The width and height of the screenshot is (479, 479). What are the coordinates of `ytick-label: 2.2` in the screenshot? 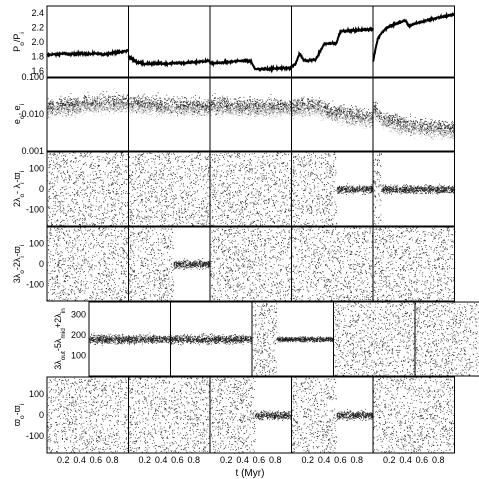 It's located at (37, 28).